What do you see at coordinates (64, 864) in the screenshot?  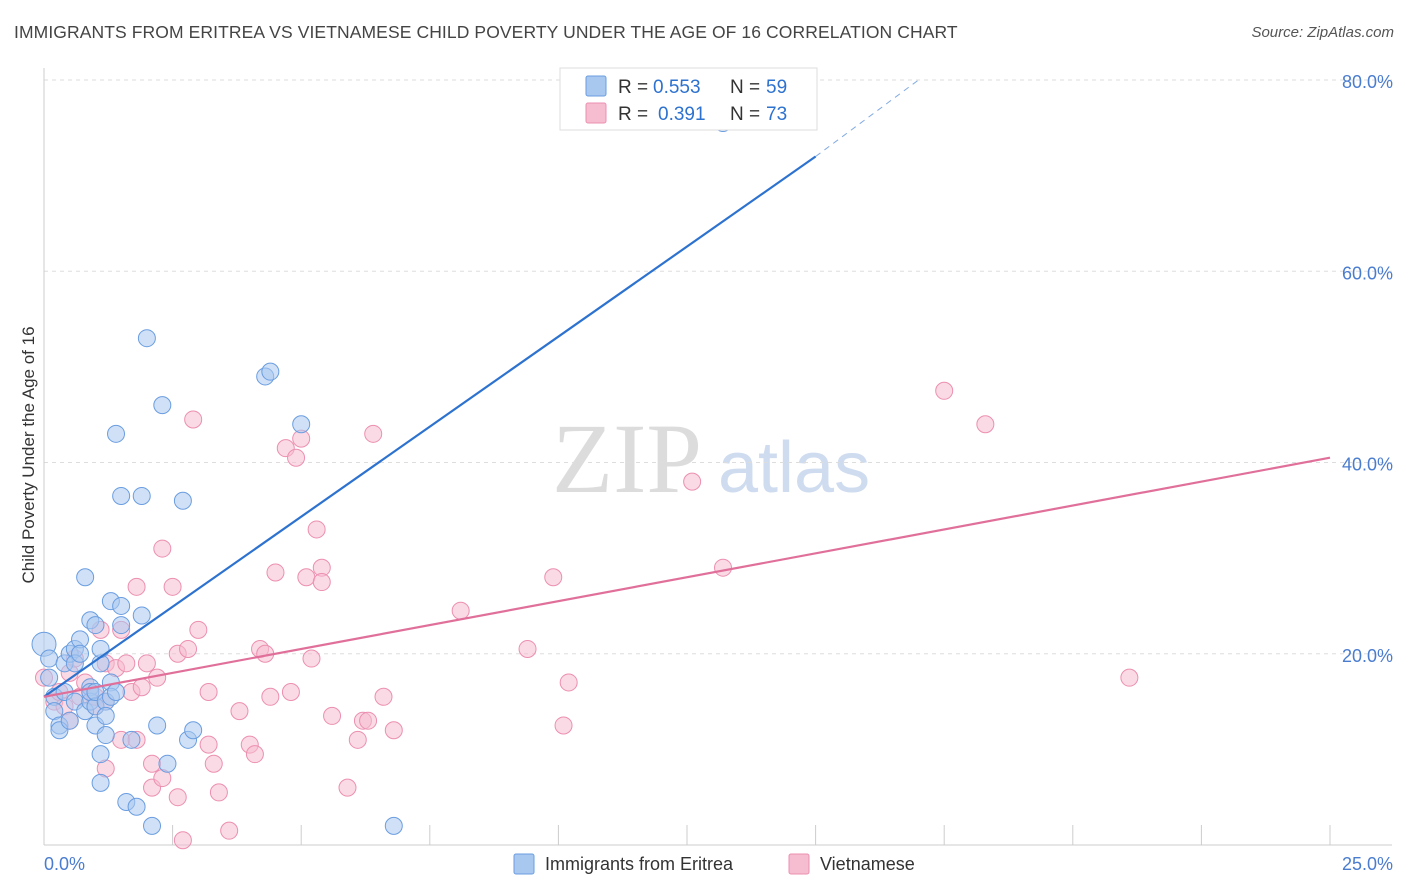 I see `x-tick-label: 0.0%` at bounding box center [64, 864].